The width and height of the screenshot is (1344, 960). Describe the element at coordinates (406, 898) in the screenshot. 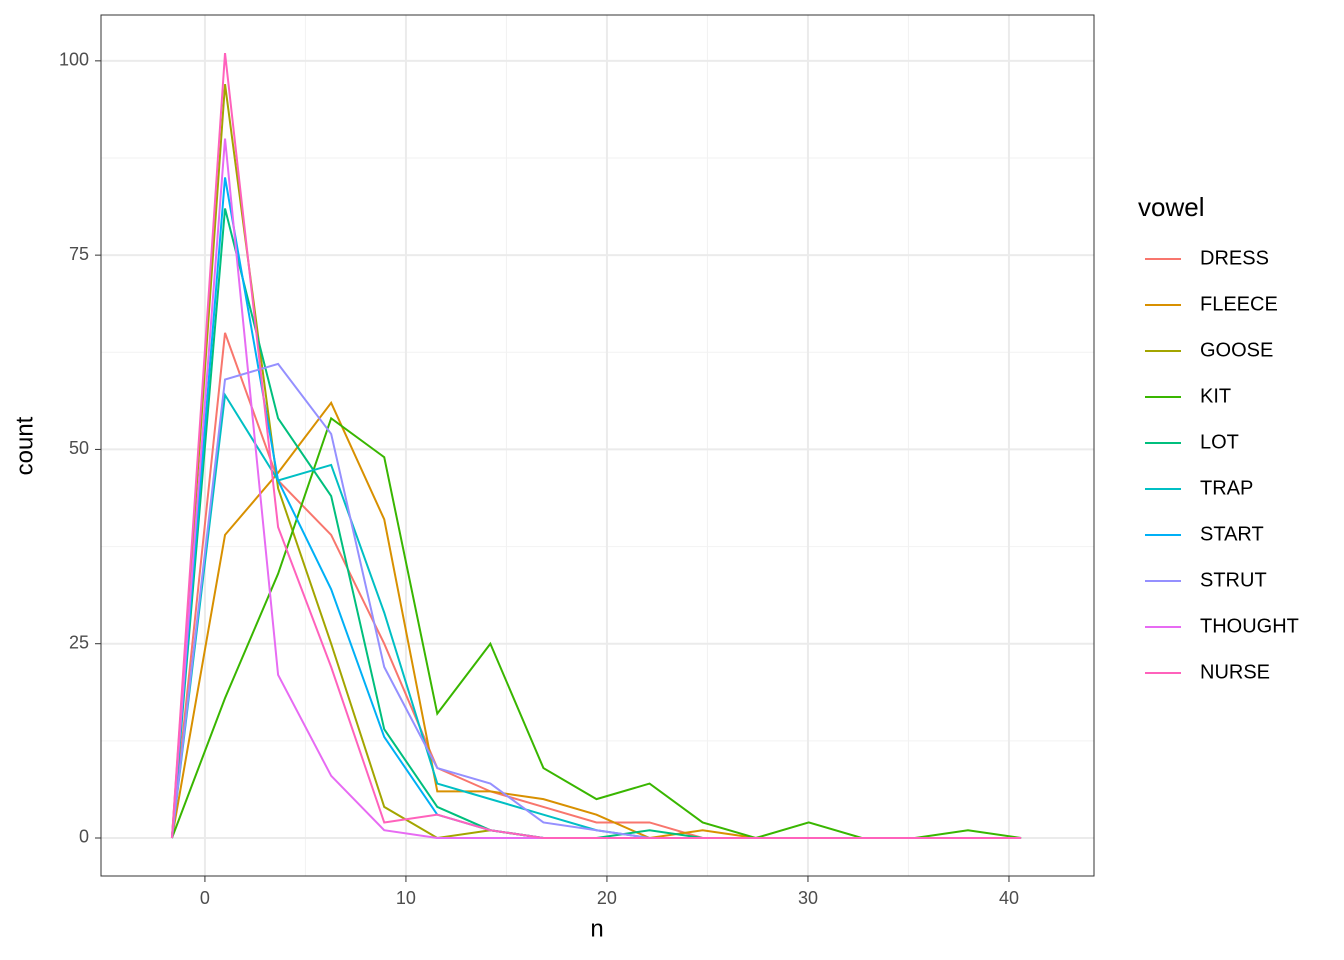

I see `x-tick-label: 10` at that location.